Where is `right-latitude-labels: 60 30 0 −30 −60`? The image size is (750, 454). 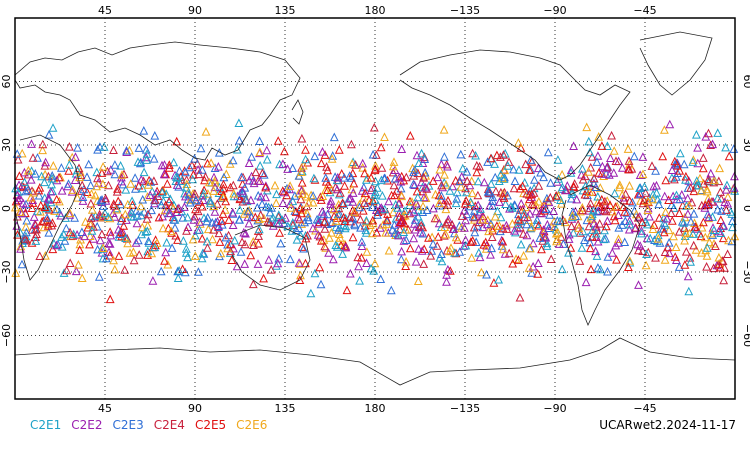
right-latitude-labels: 60 30 0 −30 −60 is located at coordinates (745, 211).